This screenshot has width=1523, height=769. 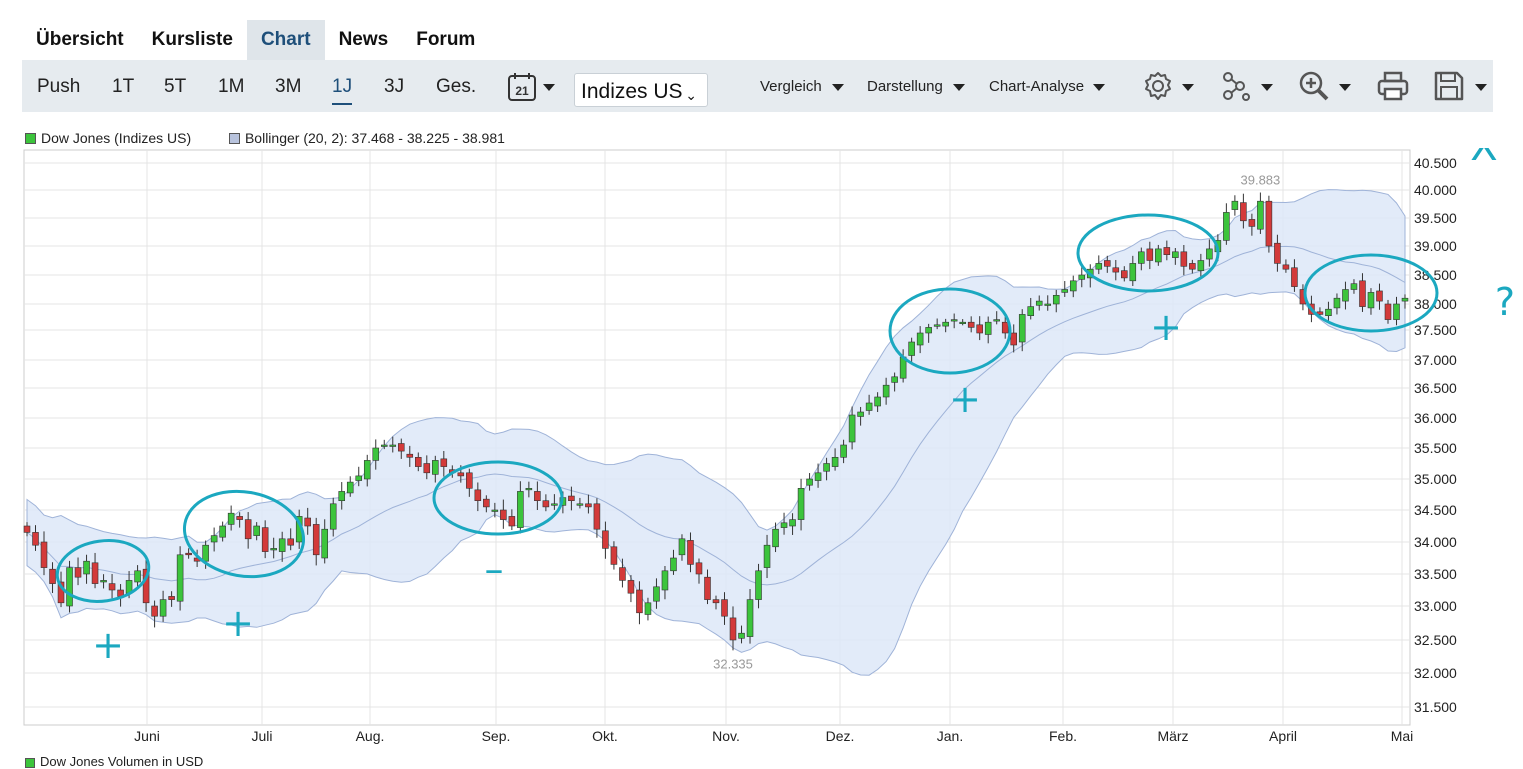 I want to click on indicators-icon, so click(x=1236, y=88).